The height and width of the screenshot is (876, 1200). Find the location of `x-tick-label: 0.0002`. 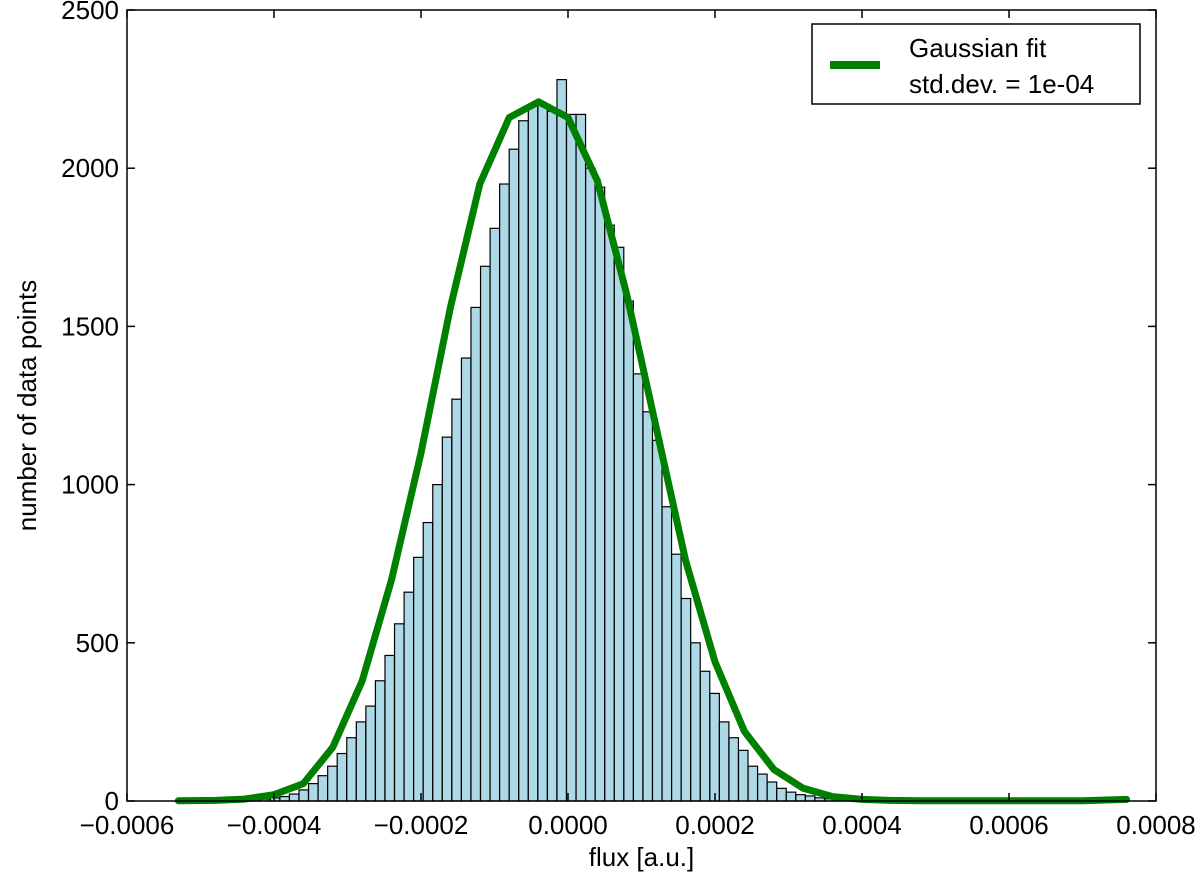

x-tick-label: 0.0002 is located at coordinates (715, 825).